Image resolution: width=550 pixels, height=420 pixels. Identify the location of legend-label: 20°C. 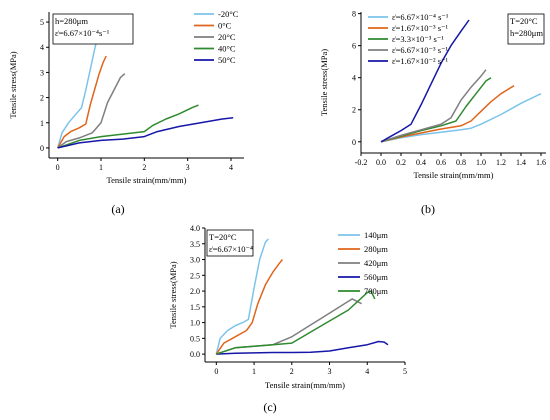
(227, 37).